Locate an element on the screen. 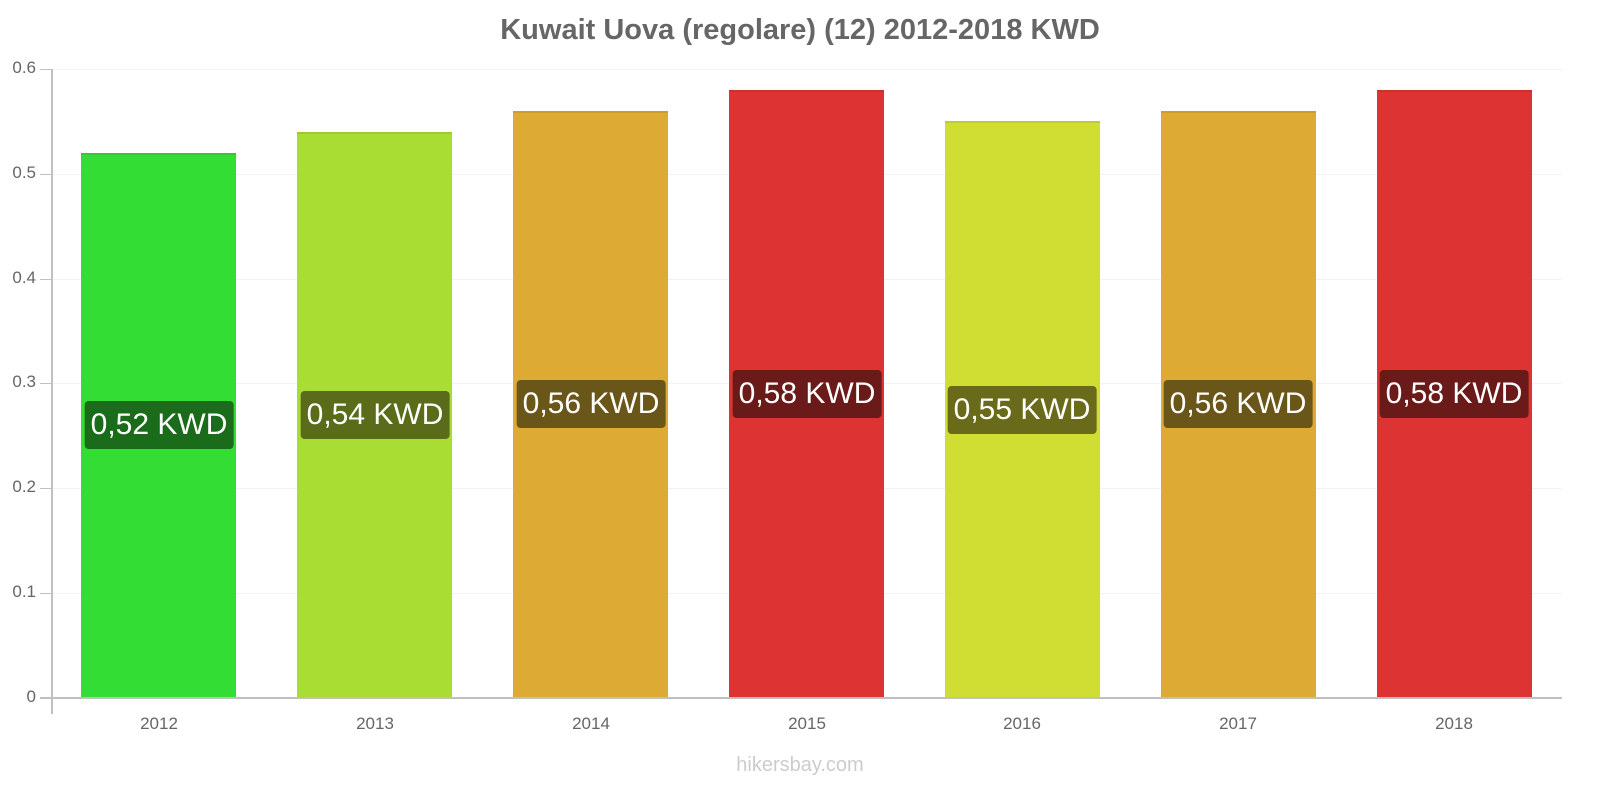 The height and width of the screenshot is (800, 1600). y-tick-label: 0.1 is located at coordinates (24, 591).